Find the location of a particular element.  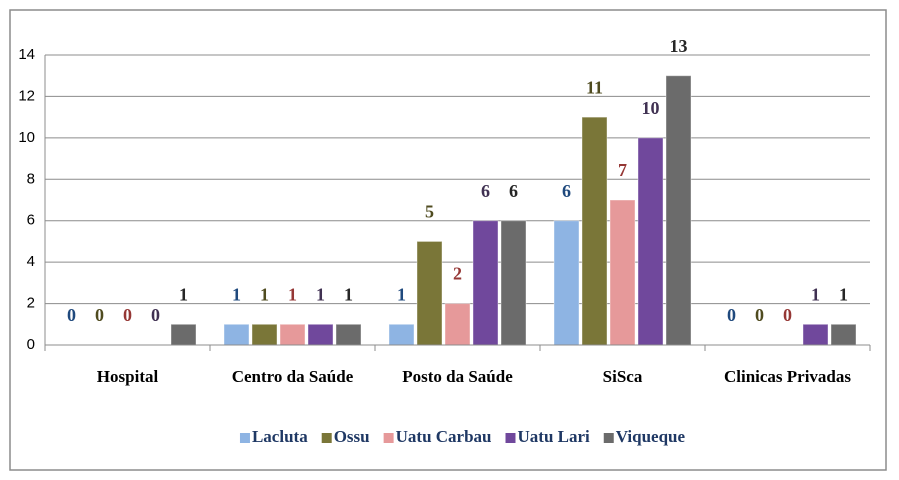

y-tick-label: 0 is located at coordinates (31, 344).